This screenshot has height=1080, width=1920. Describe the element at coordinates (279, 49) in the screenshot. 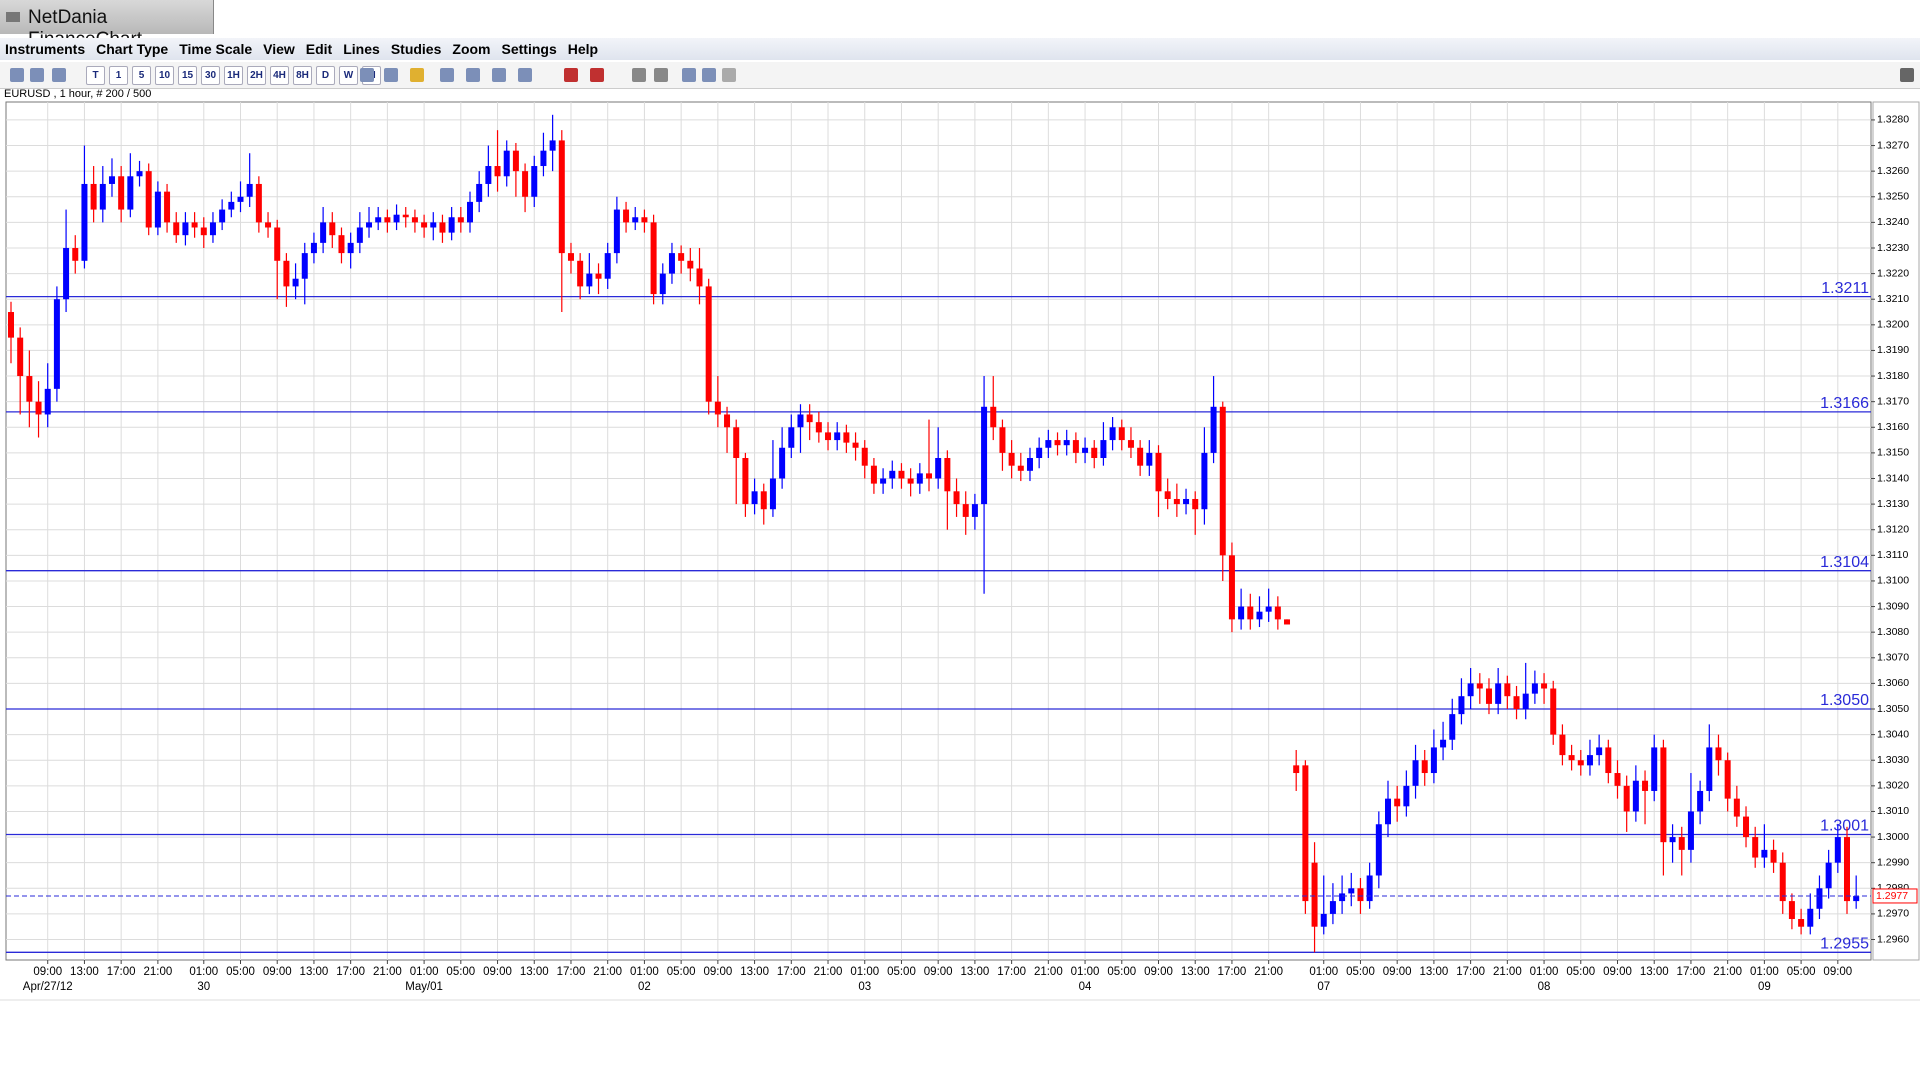

I see `menu-item: View` at that location.